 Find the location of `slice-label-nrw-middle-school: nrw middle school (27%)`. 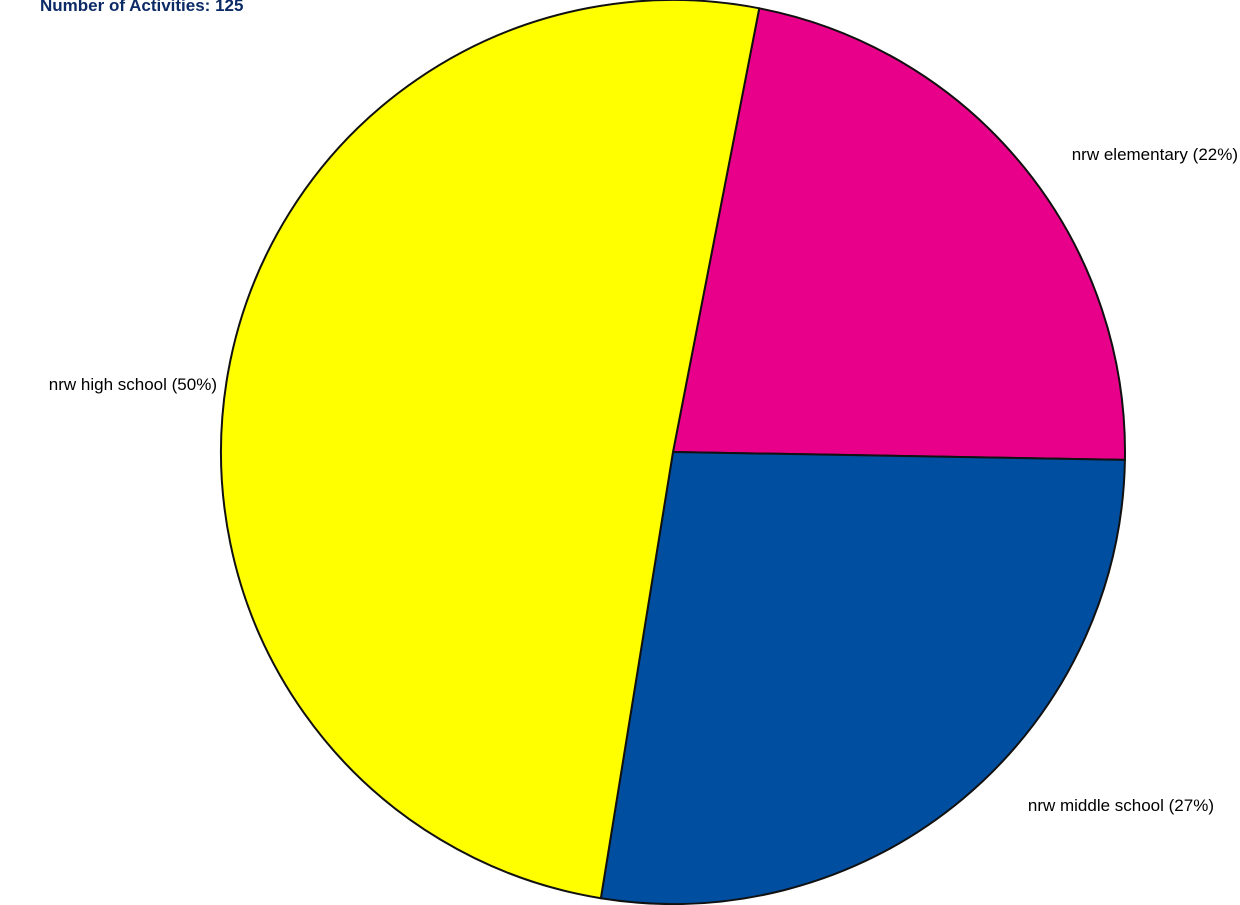

slice-label-nrw-middle-school: nrw middle school (27%) is located at coordinates (1121, 805).